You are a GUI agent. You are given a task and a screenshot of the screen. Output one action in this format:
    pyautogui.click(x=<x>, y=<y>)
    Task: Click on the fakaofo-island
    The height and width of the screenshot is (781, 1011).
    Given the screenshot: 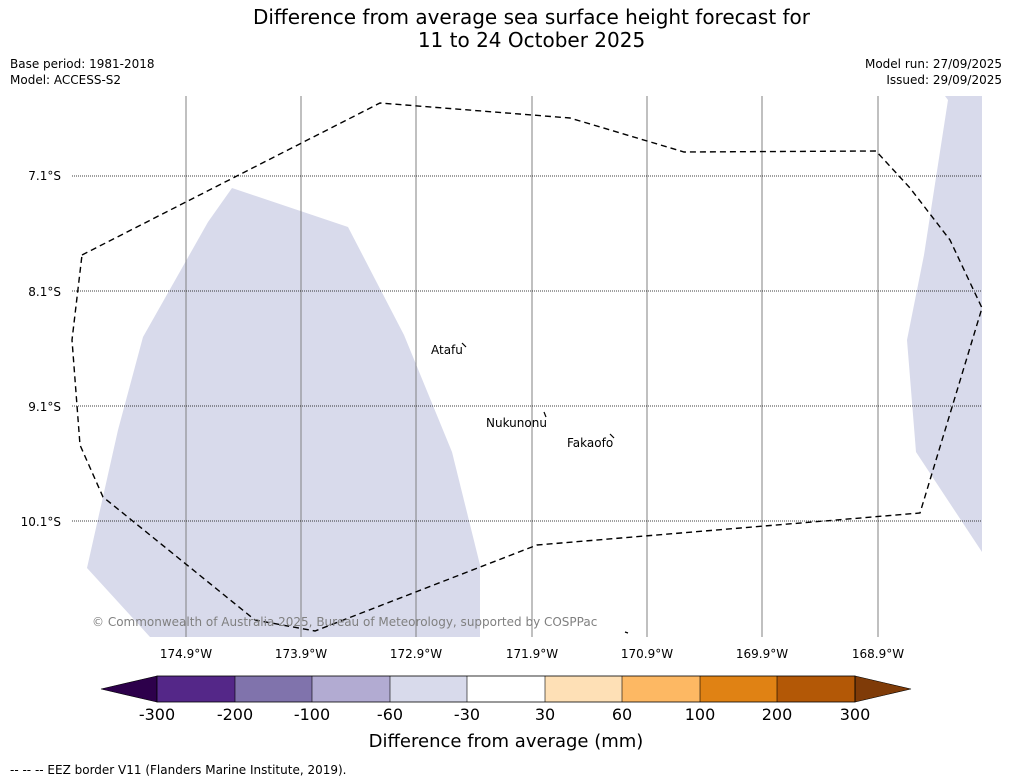 What is the action you would take?
    pyautogui.click(x=612, y=436)
    